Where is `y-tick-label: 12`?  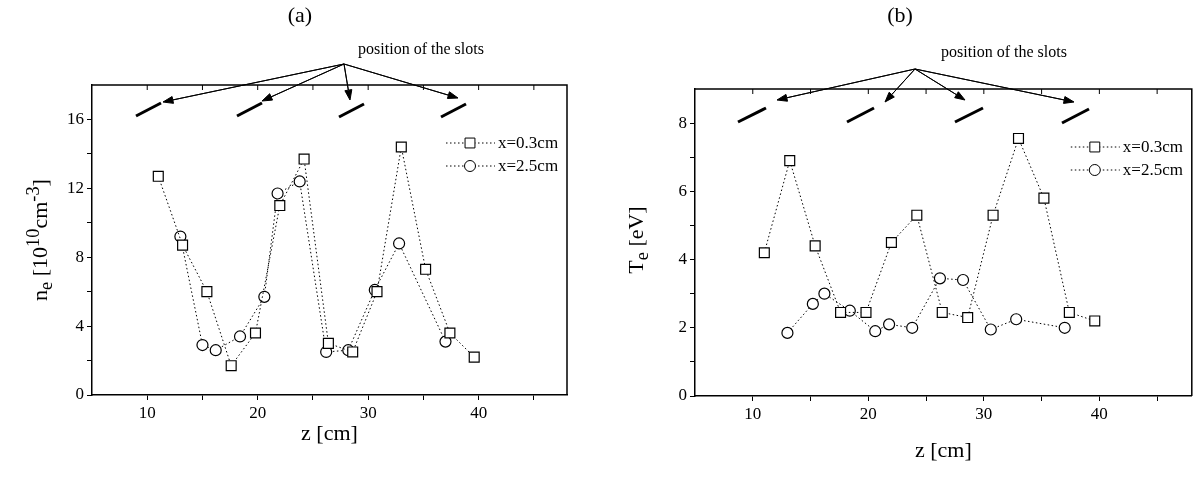
y-tick-label: 12 is located at coordinates (75, 187).